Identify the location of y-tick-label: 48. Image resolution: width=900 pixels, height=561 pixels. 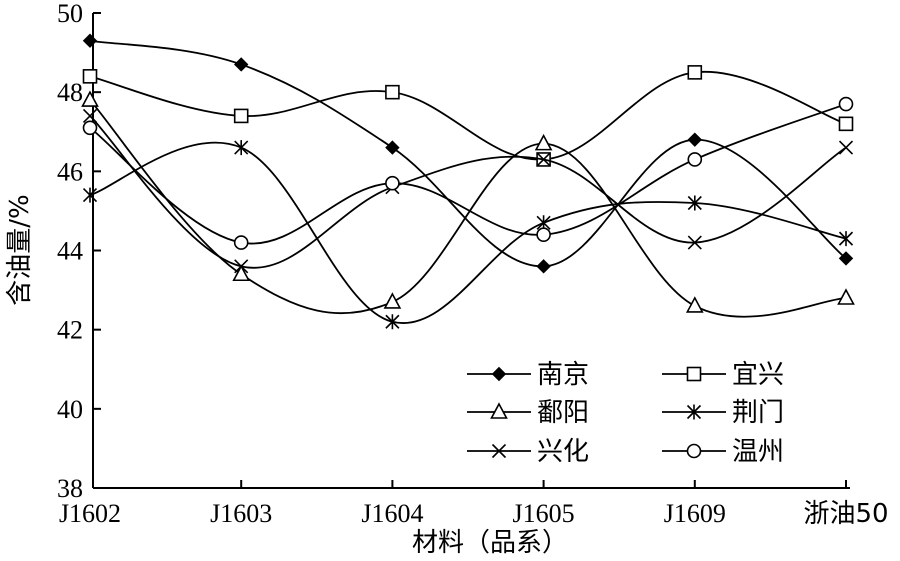
(70, 92).